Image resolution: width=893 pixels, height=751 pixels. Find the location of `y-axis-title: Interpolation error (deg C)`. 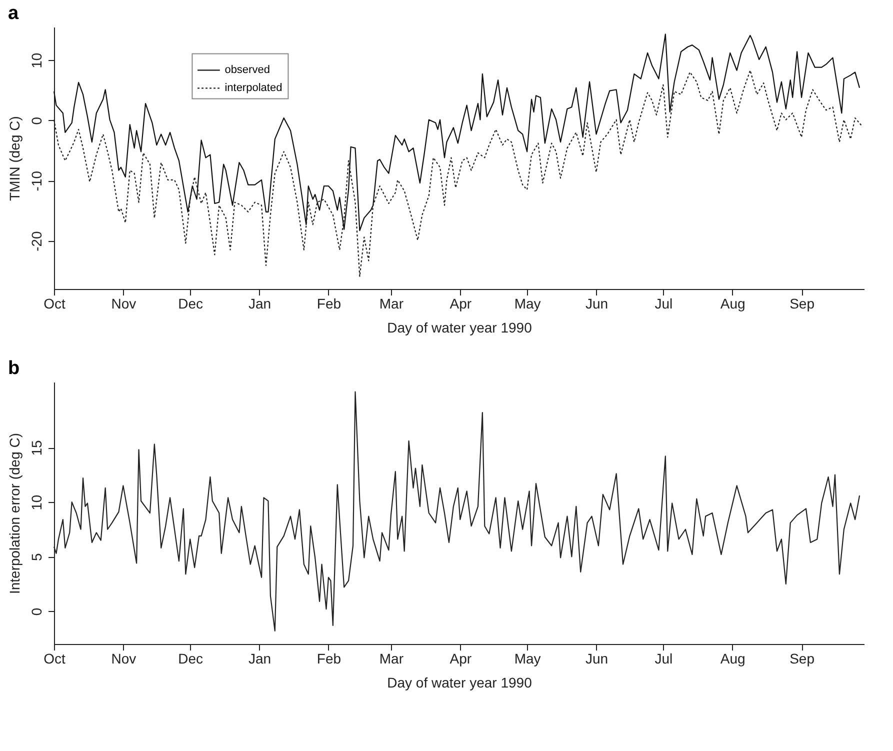

y-axis-title: Interpolation error (deg C) is located at coordinates (14, 513).